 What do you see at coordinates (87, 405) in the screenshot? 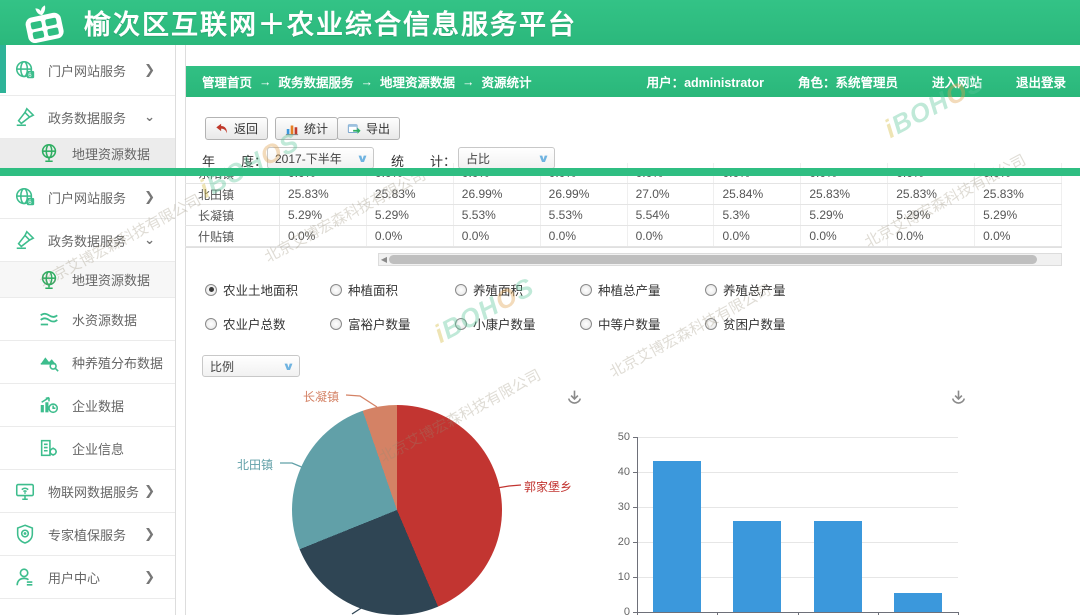
I see `sidebar-item-enterprise-data: 企业数据` at bounding box center [87, 405].